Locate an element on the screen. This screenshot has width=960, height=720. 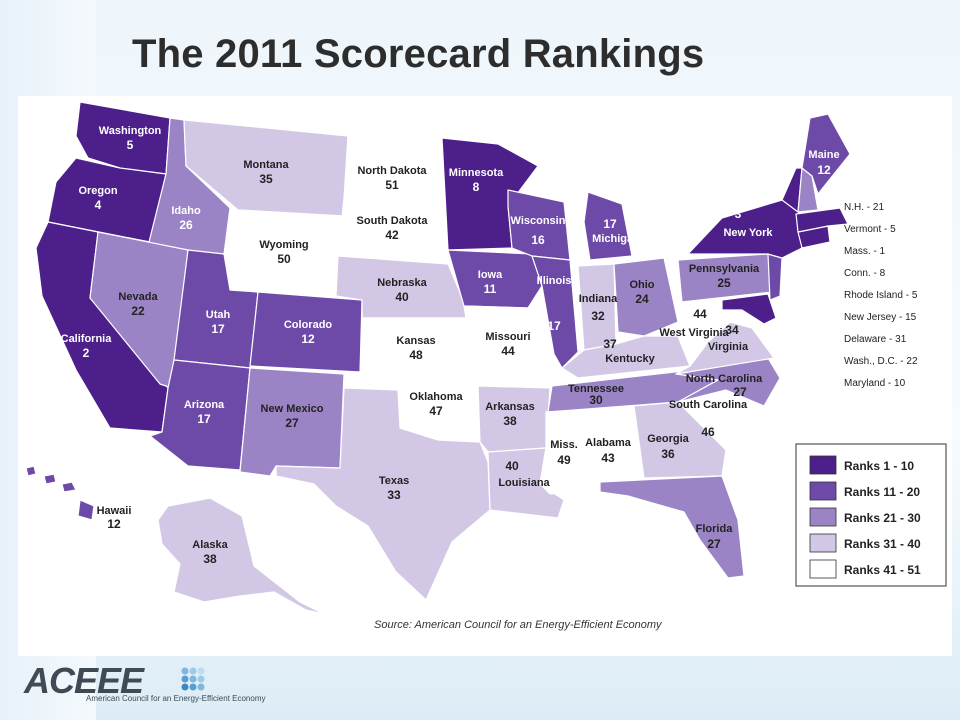
label-new-mexico-rank: 27 is located at coordinates (292, 423).